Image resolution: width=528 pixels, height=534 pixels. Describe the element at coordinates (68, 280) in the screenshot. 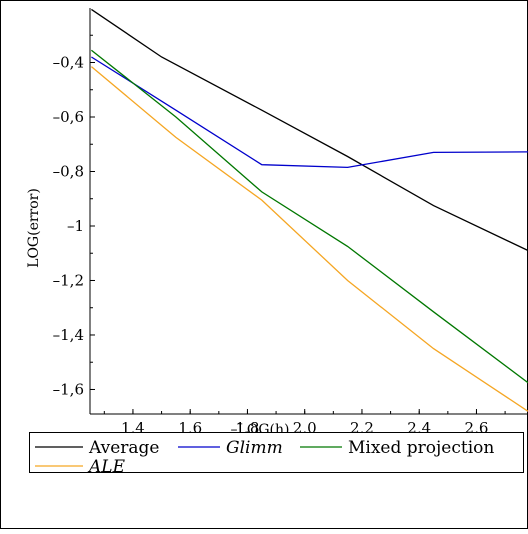

I see `y-tick-label: –1,2` at that location.